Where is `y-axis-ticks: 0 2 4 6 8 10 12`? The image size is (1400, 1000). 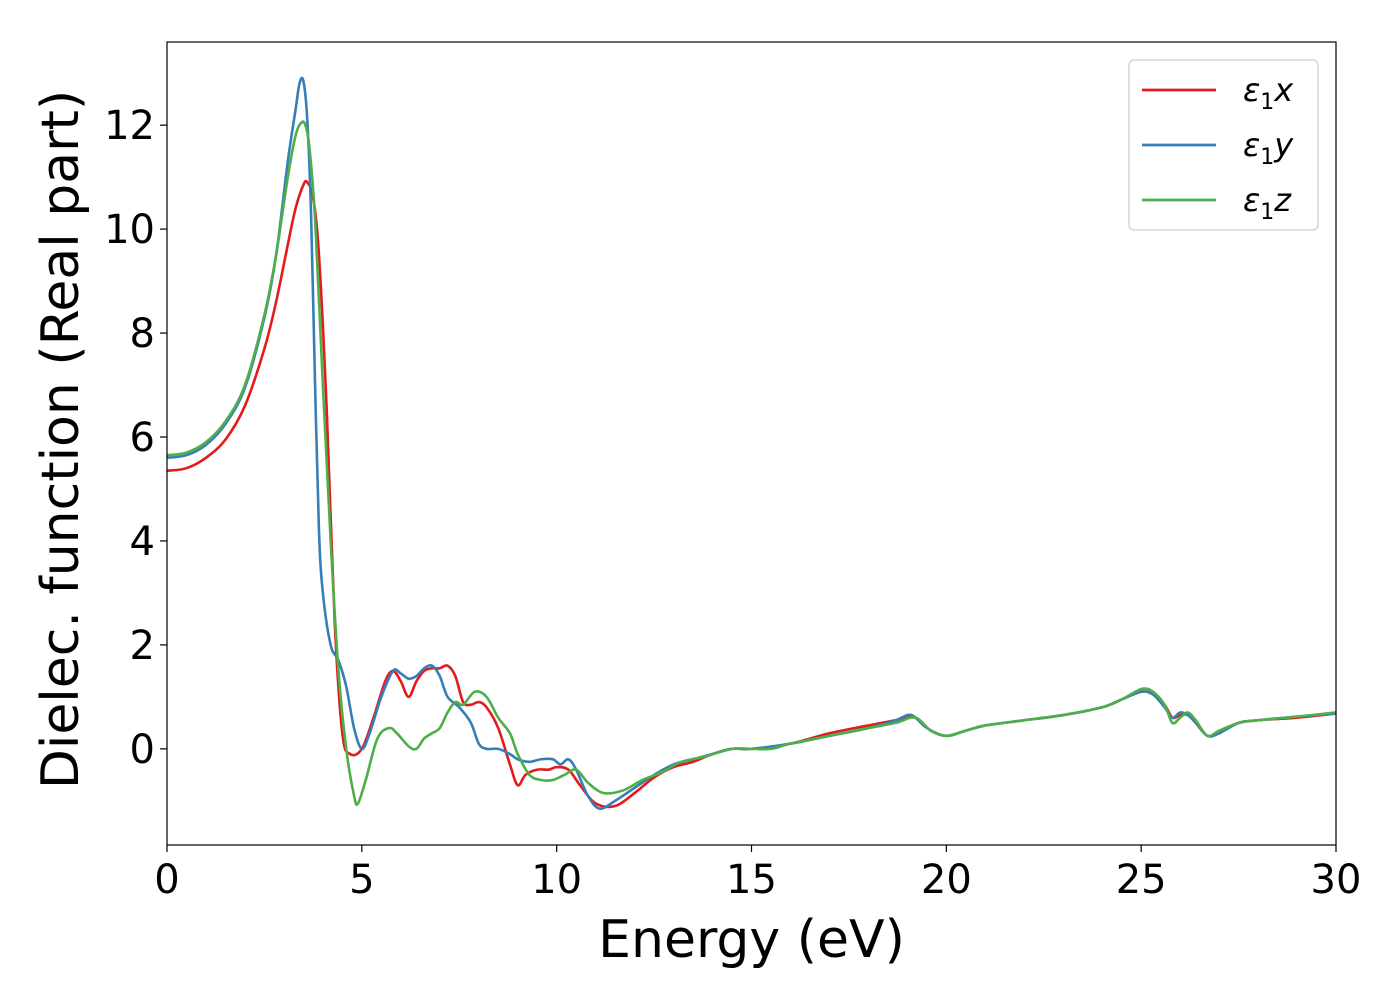
y-axis-ticks: 0 2 4 6 8 10 12 is located at coordinates (135, 438).